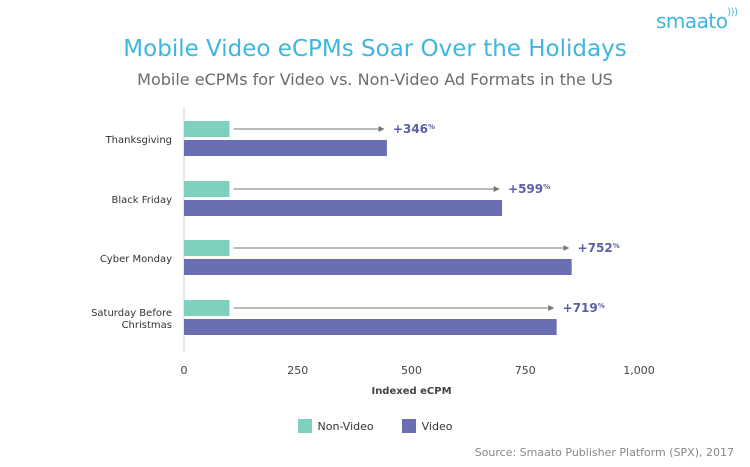 This screenshot has width=750, height=467. What do you see at coordinates (408, 426) in the screenshot?
I see `legend-swatch-video` at bounding box center [408, 426].